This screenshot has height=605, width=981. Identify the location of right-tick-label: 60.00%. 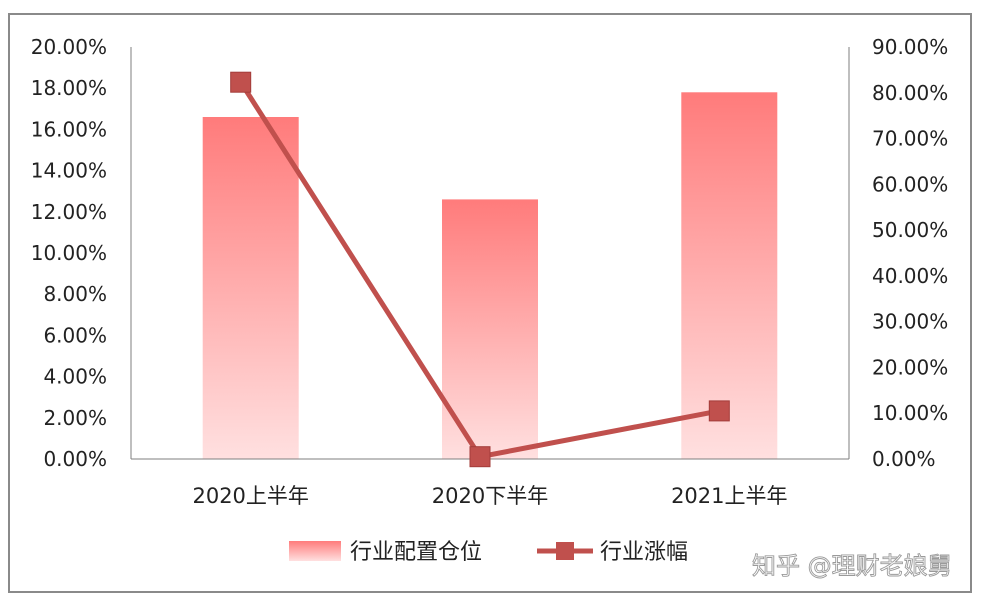
(910, 184).